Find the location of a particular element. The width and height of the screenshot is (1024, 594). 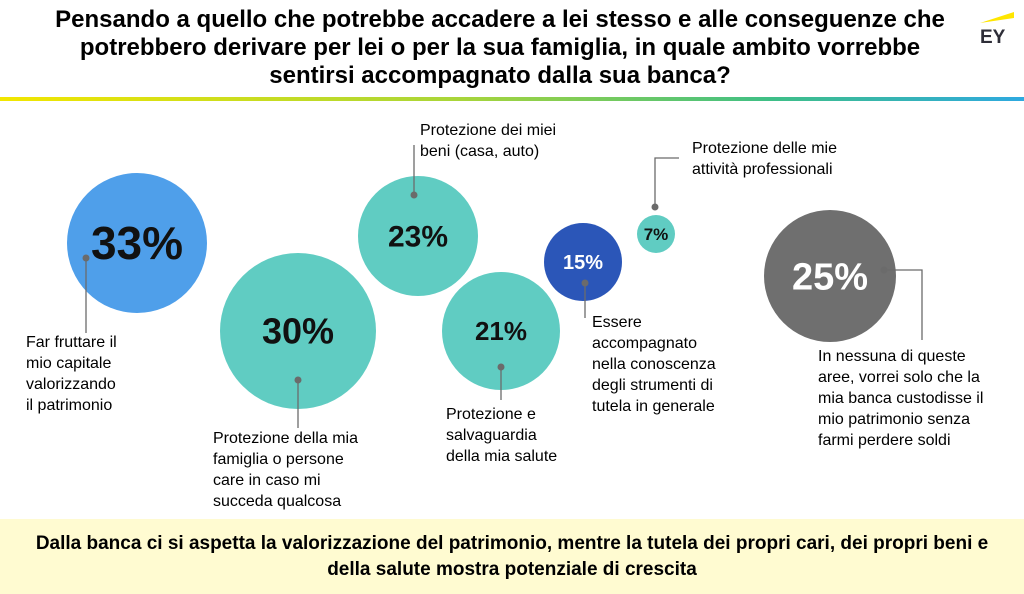

title-divider is located at coordinates (512, 99).